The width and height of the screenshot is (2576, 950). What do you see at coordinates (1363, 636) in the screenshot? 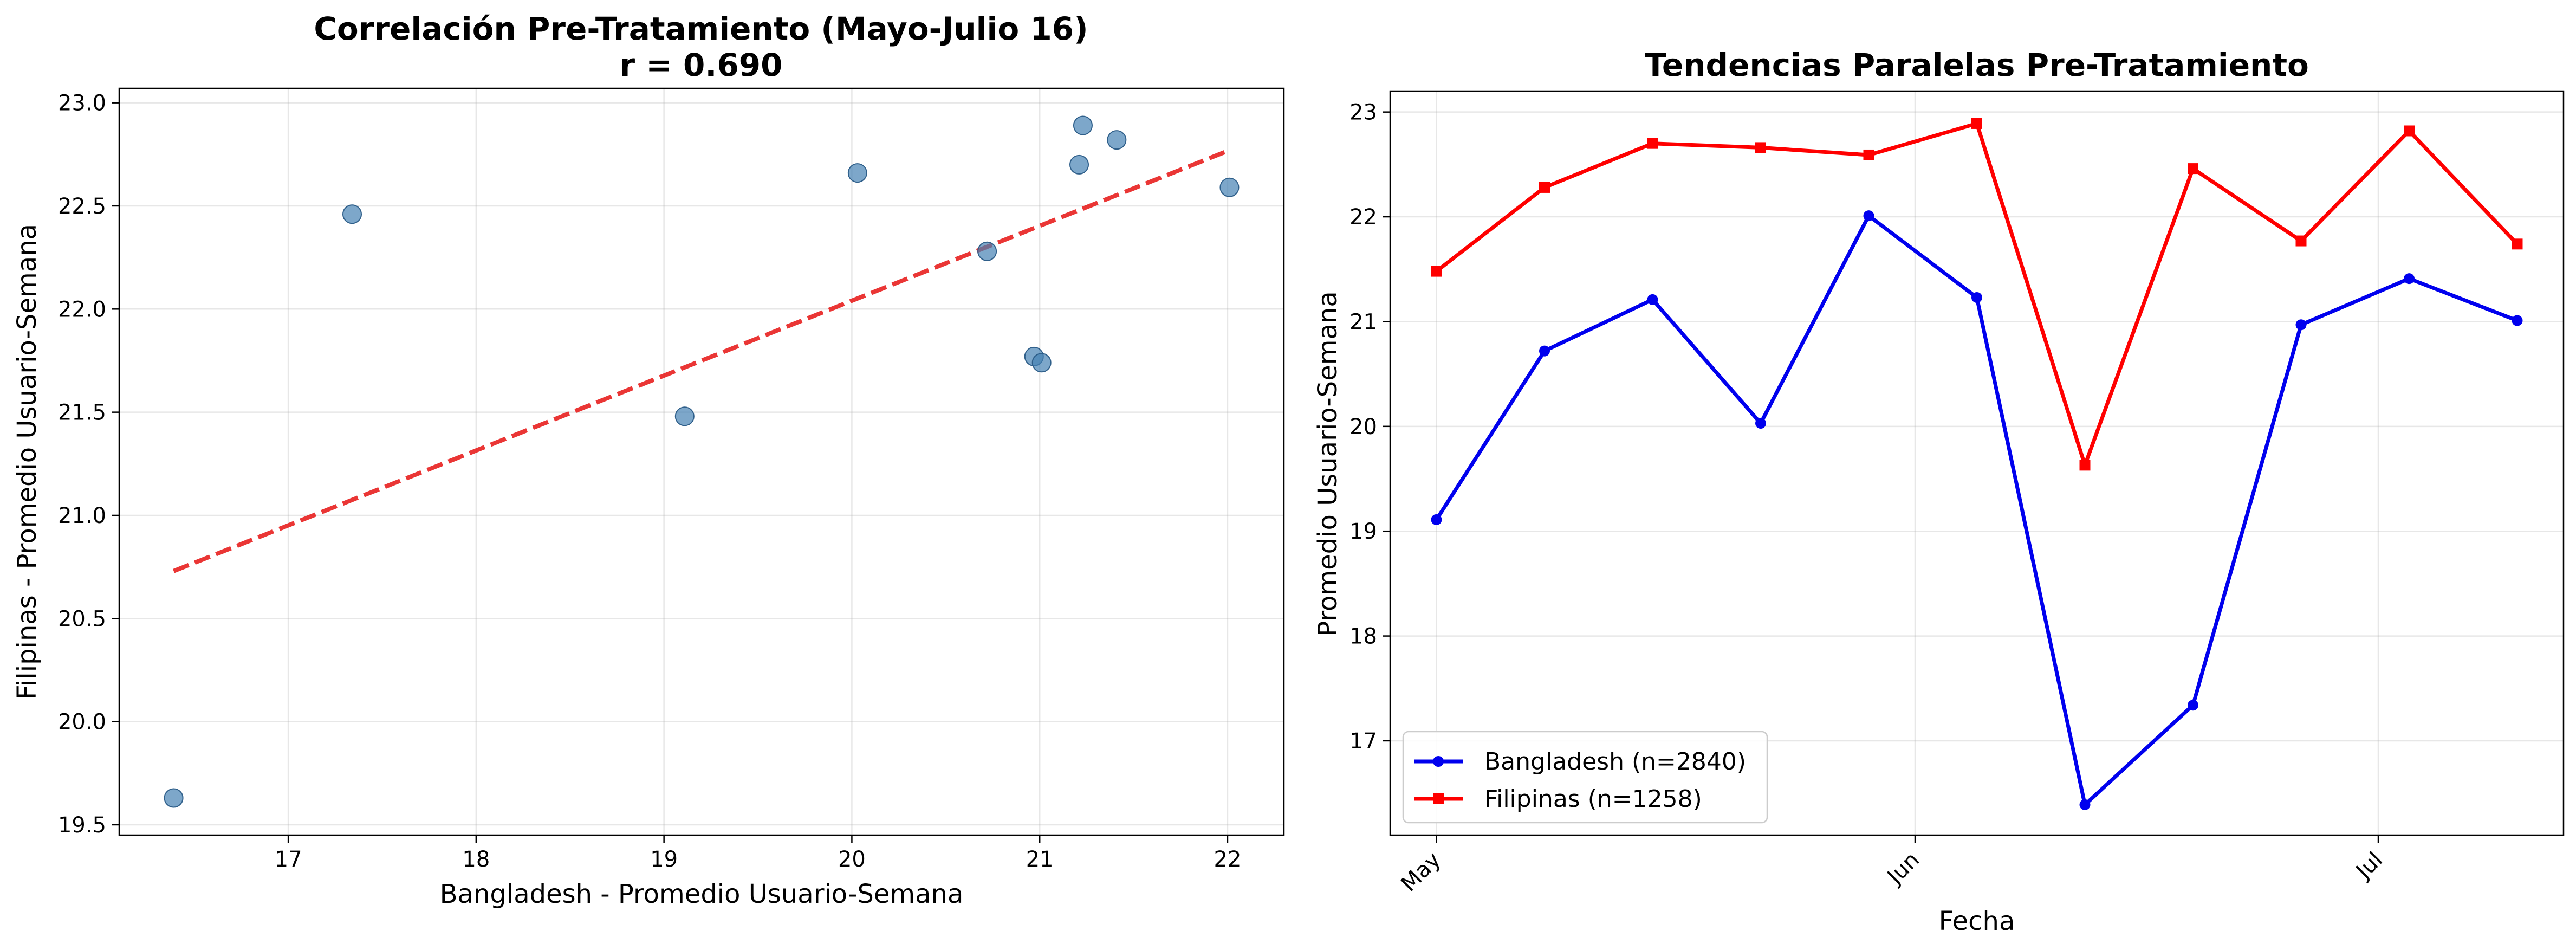
I see `line-y-tick-label: 18` at bounding box center [1363, 636].